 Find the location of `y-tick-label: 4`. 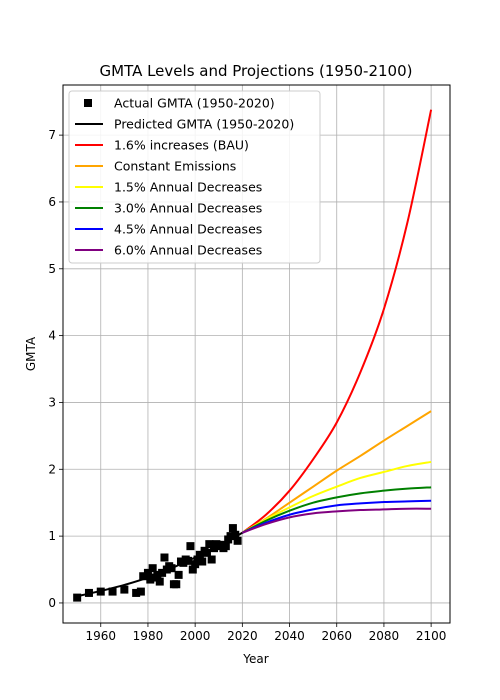

y-tick-label: 4 is located at coordinates (52, 336).